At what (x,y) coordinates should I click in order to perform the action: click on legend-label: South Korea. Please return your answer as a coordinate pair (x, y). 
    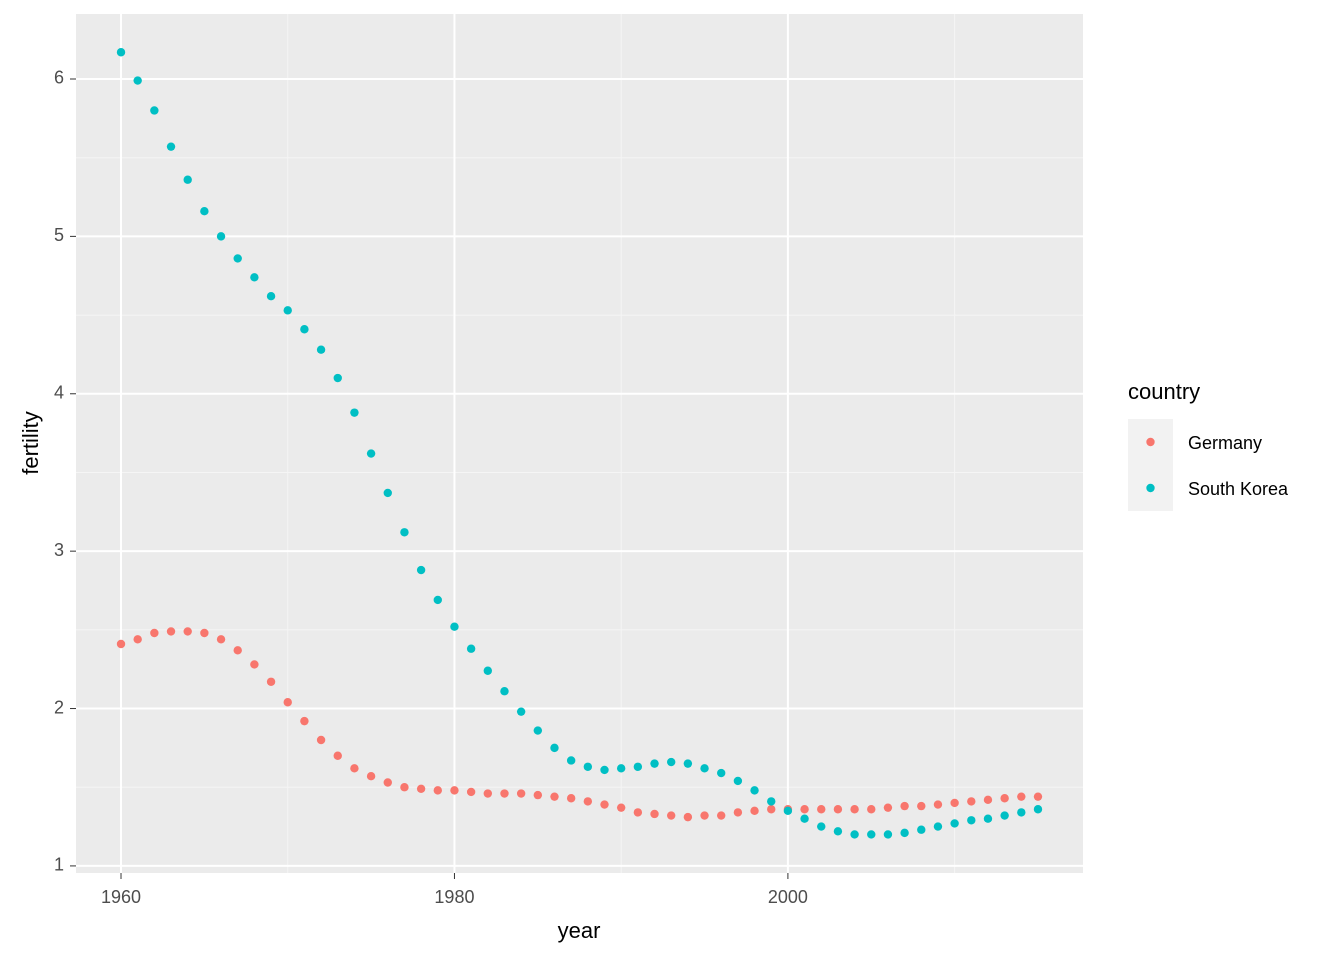
    Looking at the image, I should click on (1238, 489).